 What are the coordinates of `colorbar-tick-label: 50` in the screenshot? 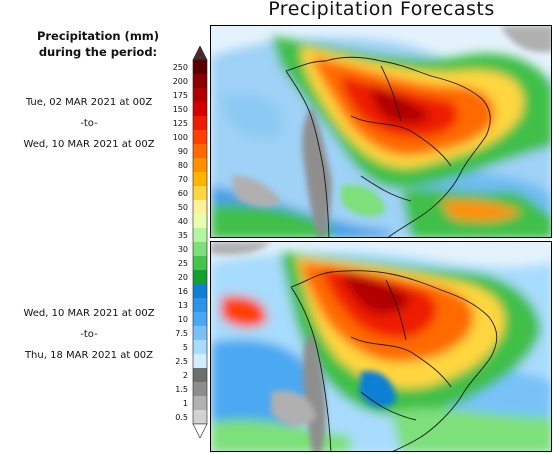 It's located at (182, 207).